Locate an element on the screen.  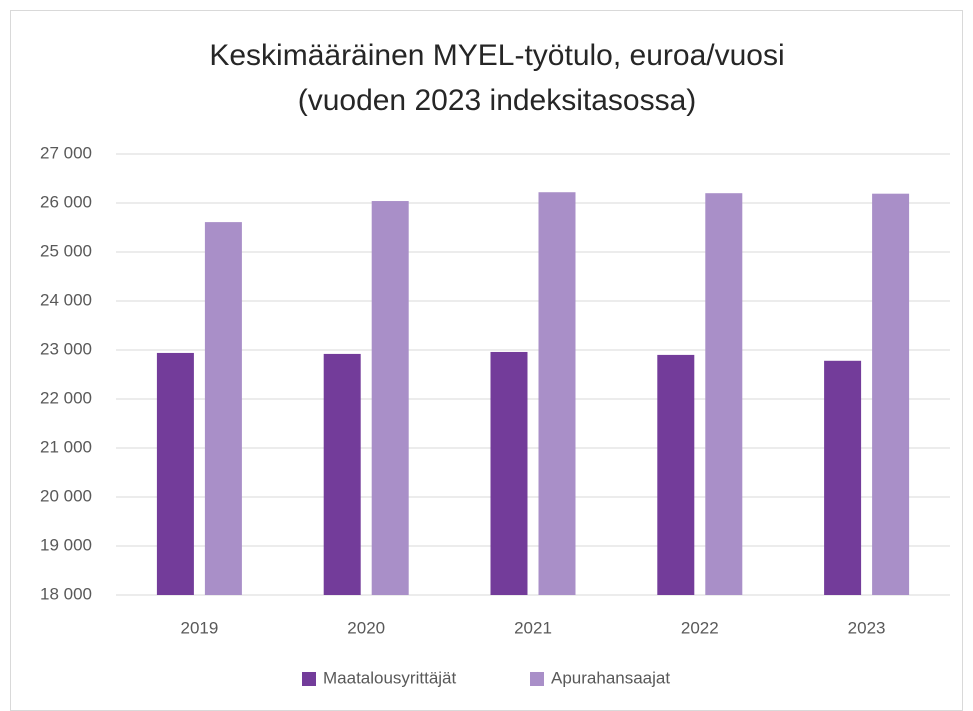
x-tick-label: 2023 is located at coordinates (867, 627).